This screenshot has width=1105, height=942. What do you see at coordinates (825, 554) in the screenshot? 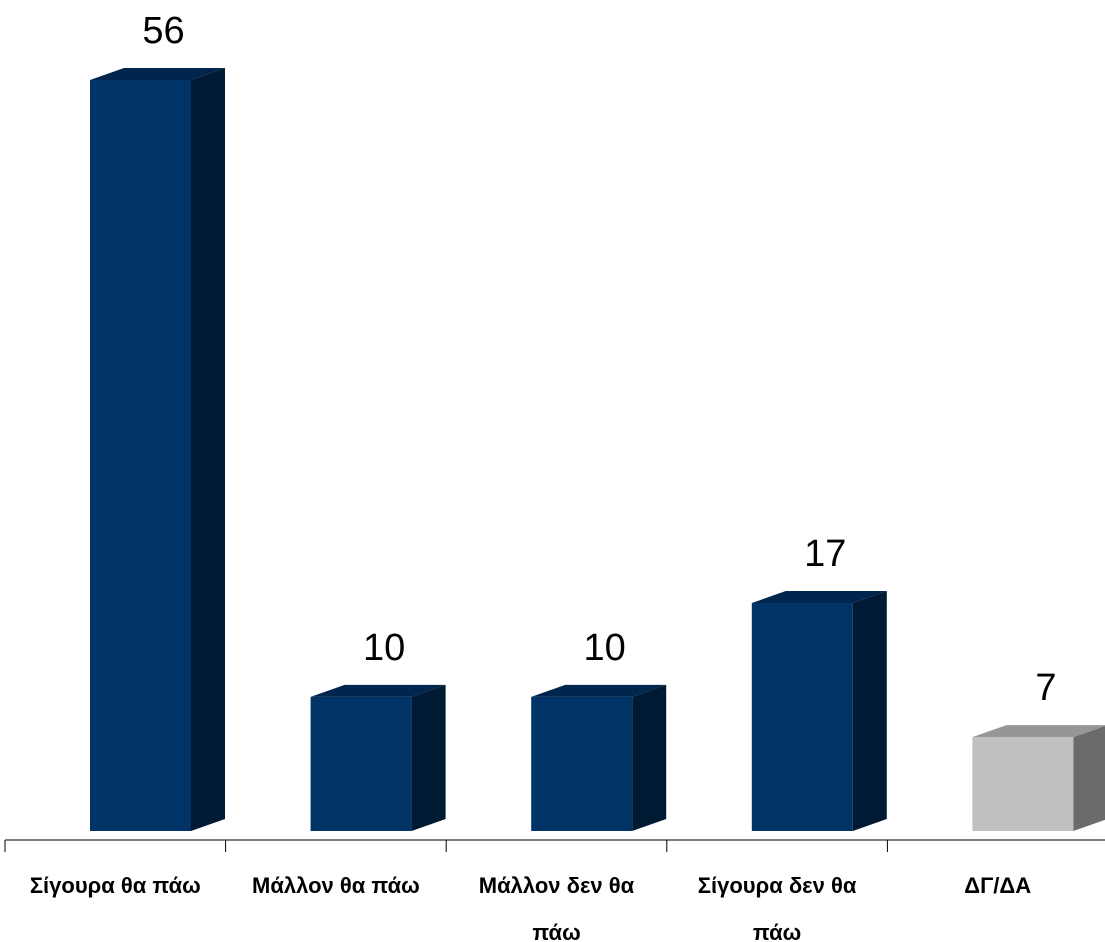
I see `data-label: 17` at bounding box center [825, 554].